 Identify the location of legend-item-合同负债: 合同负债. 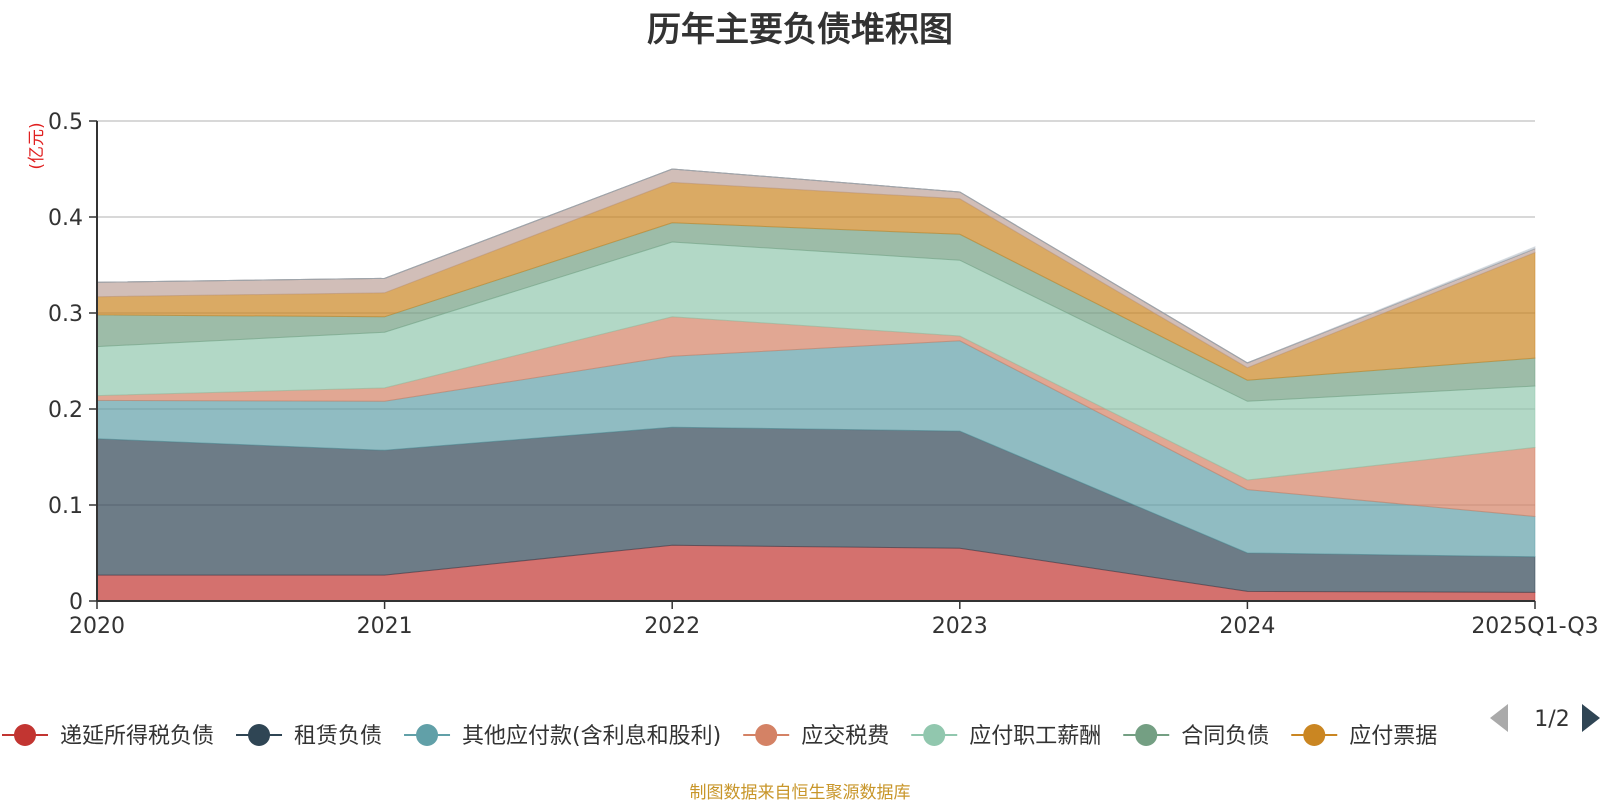
(1196, 736).